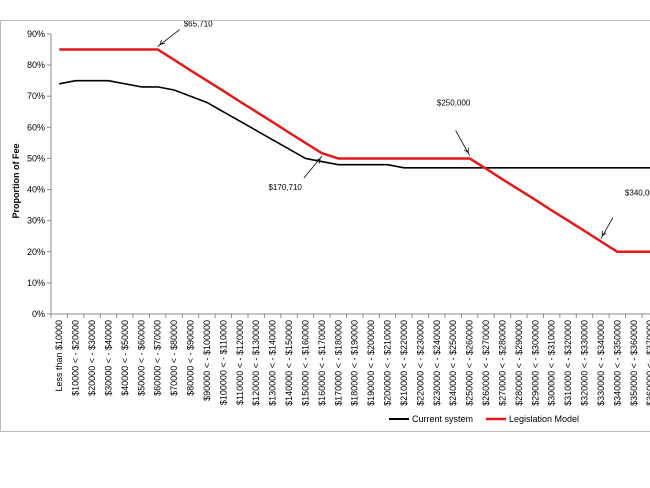 This screenshot has width=650, height=488. I want to click on x-tick-label: $330000 < - $340000, so click(601, 363).